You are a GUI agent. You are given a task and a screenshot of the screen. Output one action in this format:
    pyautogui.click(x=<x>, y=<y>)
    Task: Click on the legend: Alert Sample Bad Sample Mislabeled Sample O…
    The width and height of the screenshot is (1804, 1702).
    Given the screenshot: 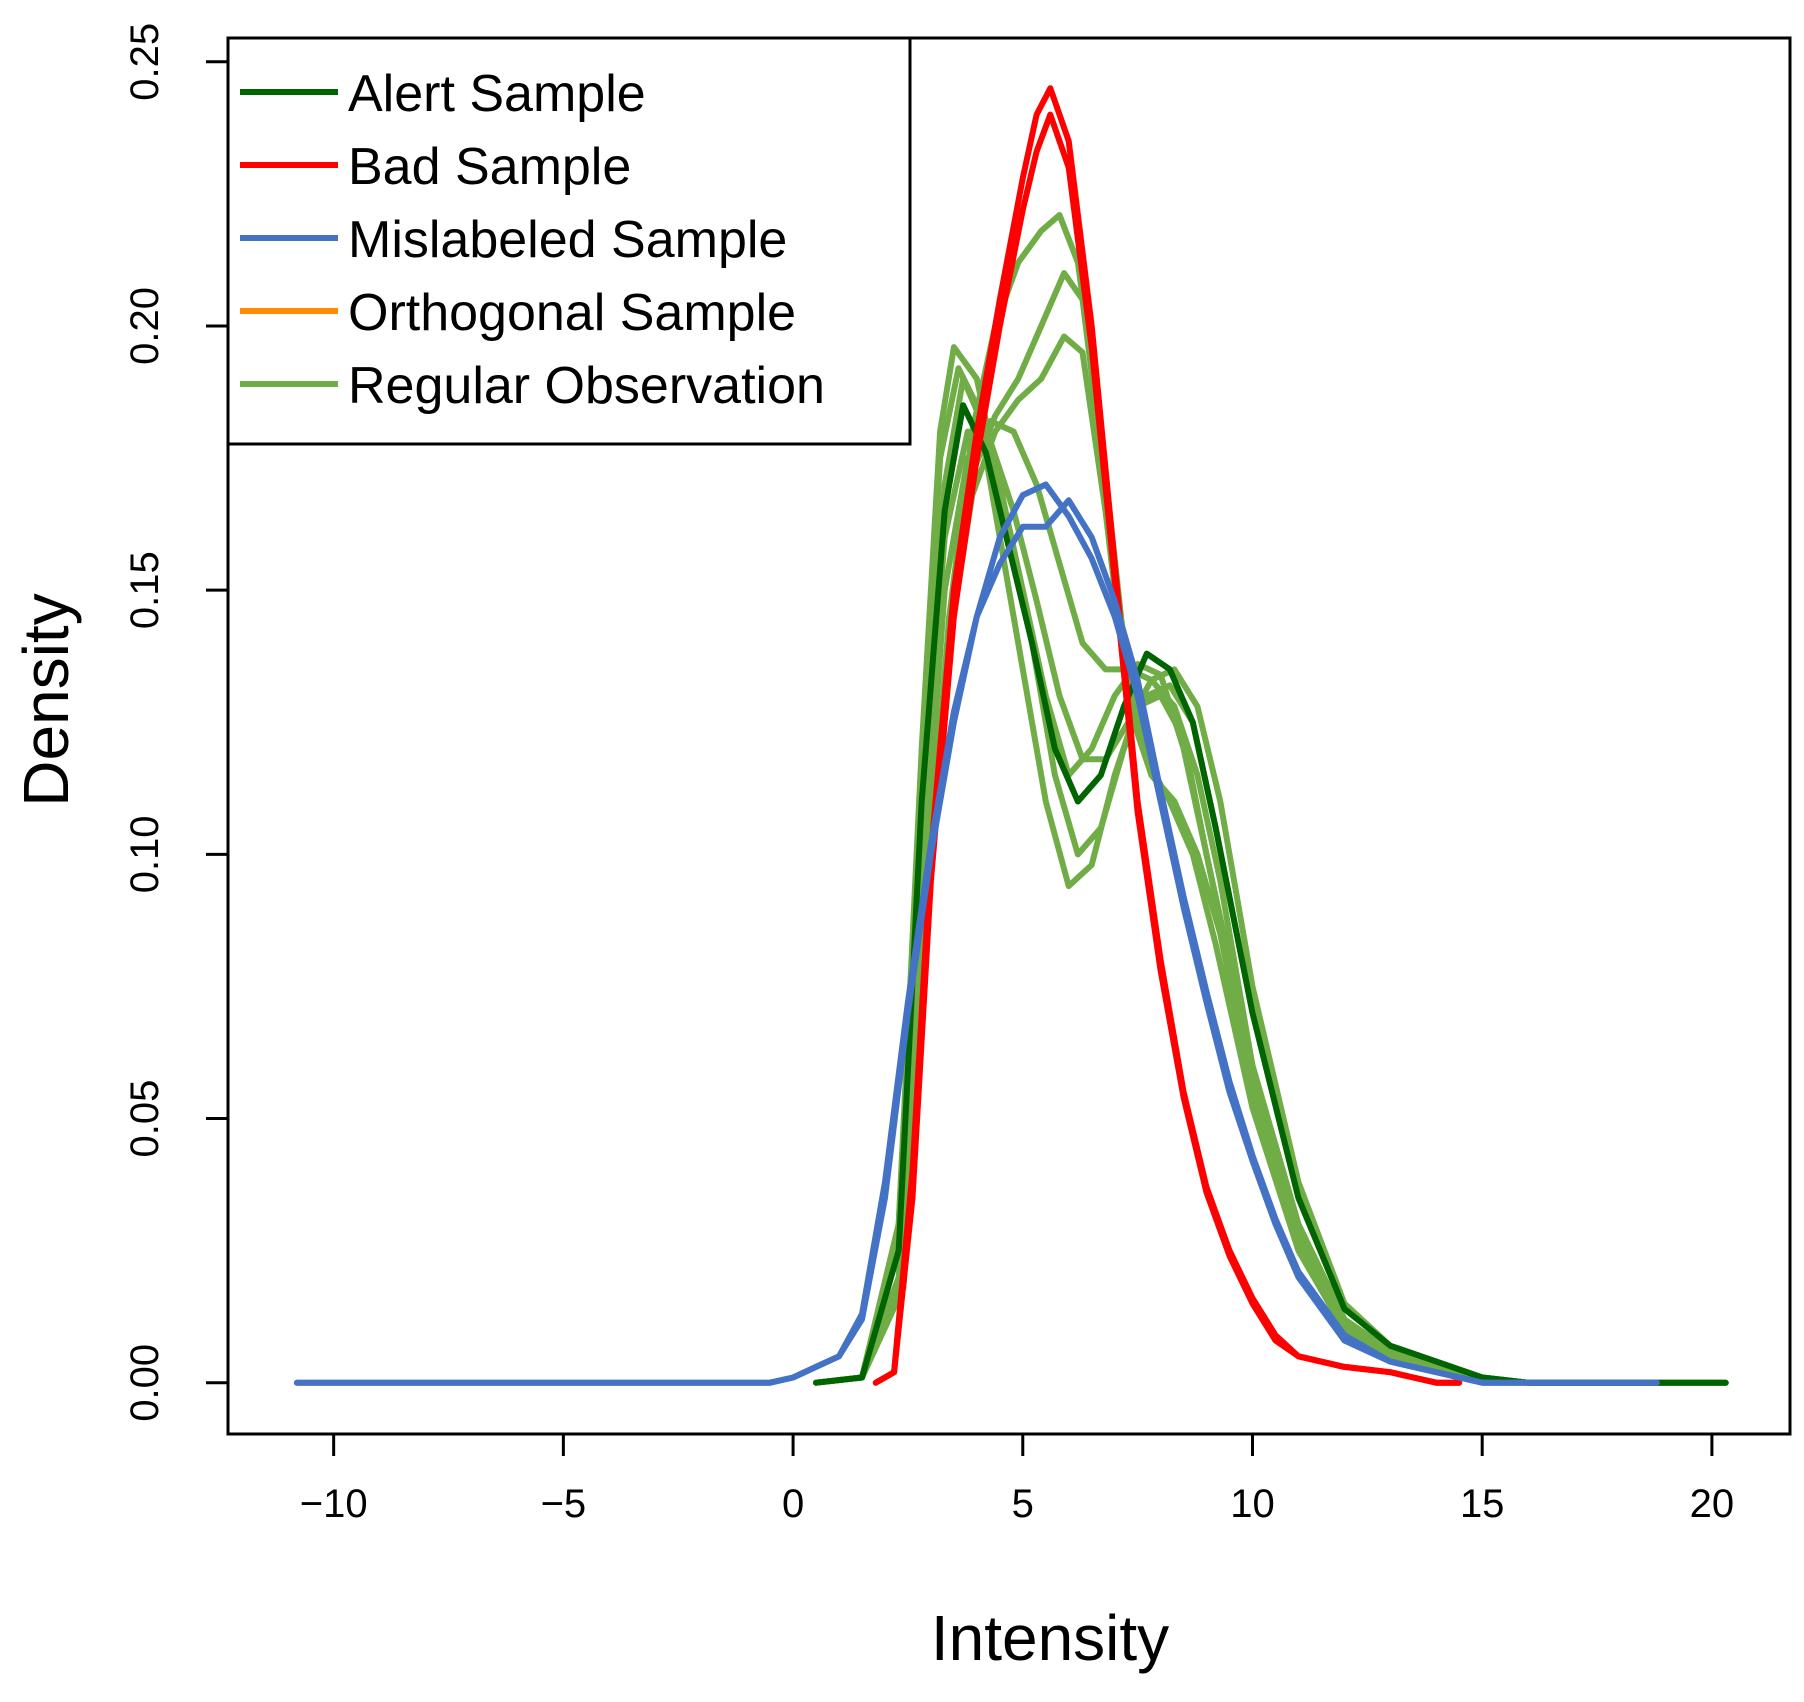 What is the action you would take?
    pyautogui.click(x=569, y=241)
    